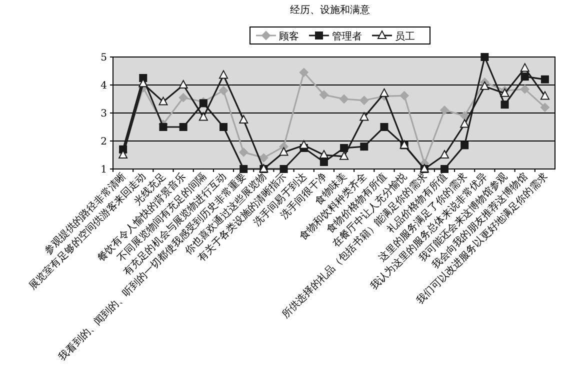 The height and width of the screenshot is (365, 566). What do you see at coordinates (103, 170) in the screenshot?
I see `y-tick-label: 1` at bounding box center [103, 170].